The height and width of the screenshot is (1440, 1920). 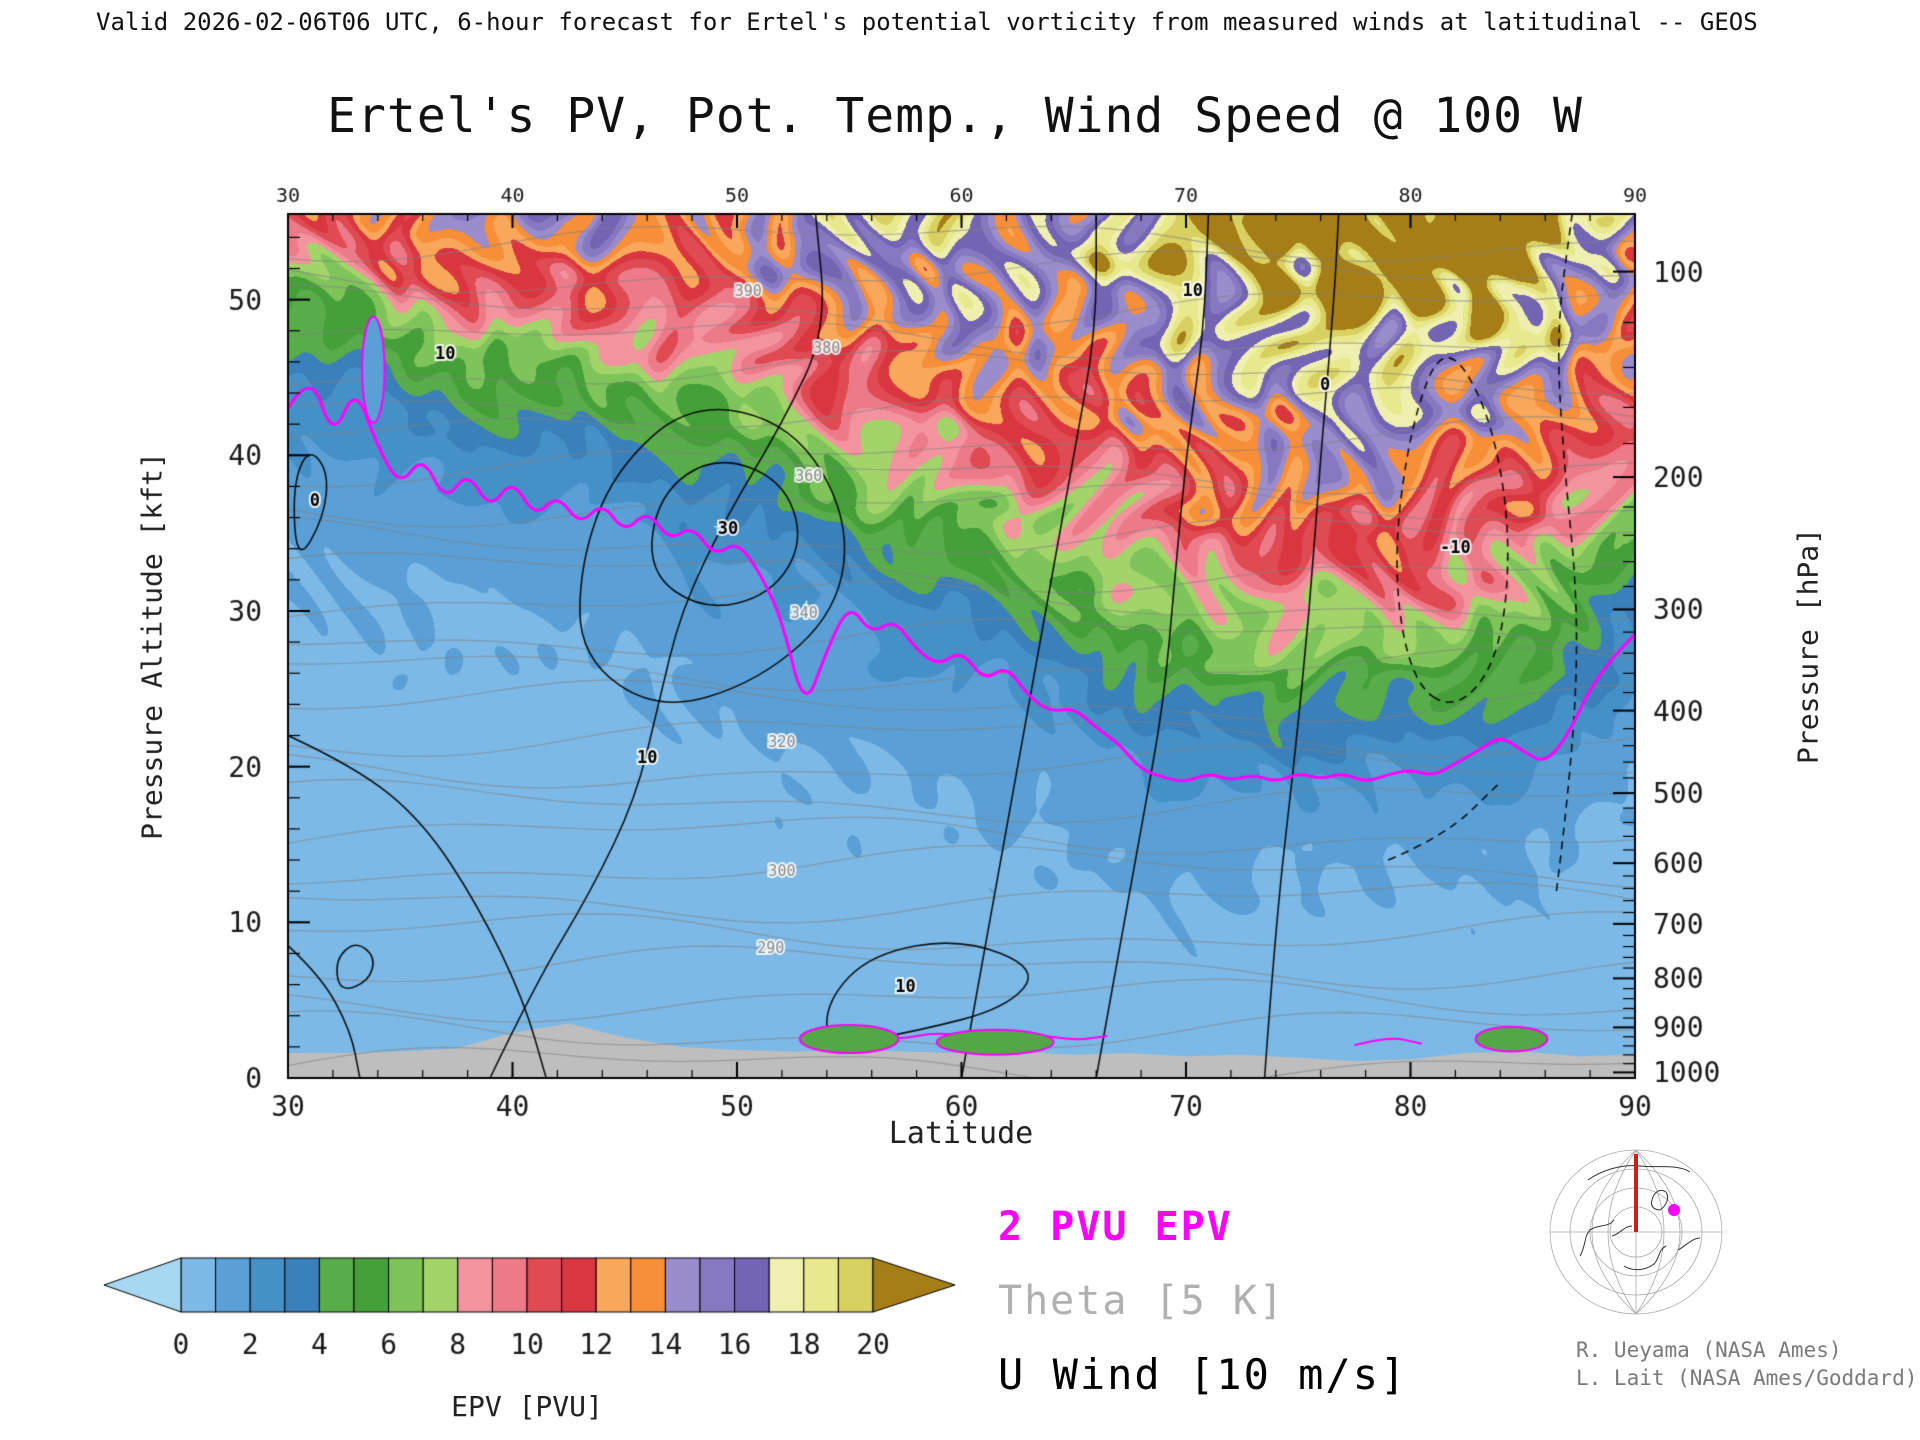 What do you see at coordinates (1747, 1378) in the screenshot?
I see `credit-line-2: L. Lait (NASA Ames/Goddard)` at bounding box center [1747, 1378].